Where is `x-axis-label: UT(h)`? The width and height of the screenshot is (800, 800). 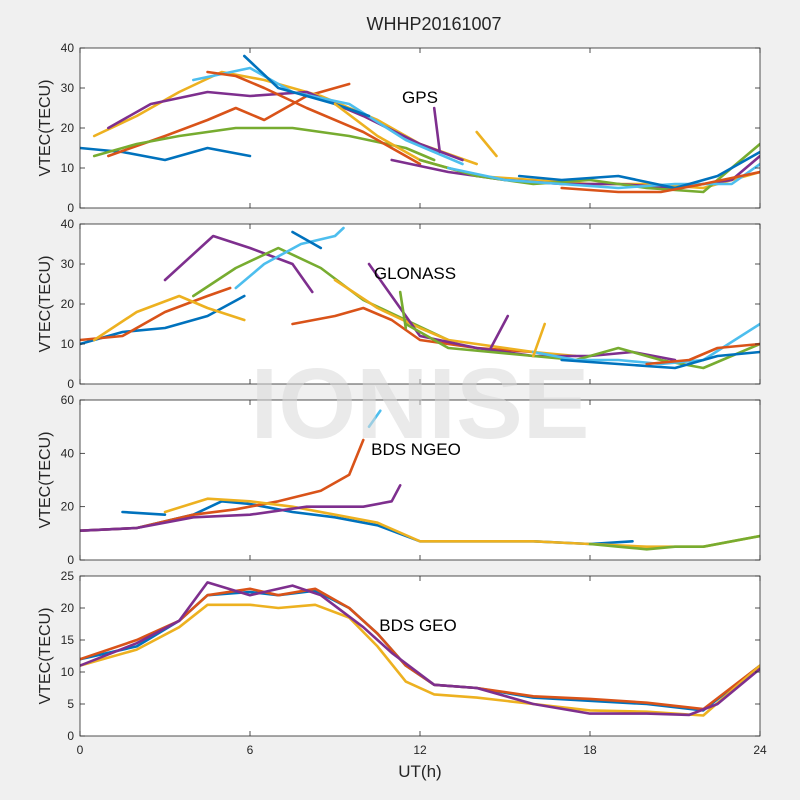
x-axis-label: UT(h) is located at coordinates (419, 771).